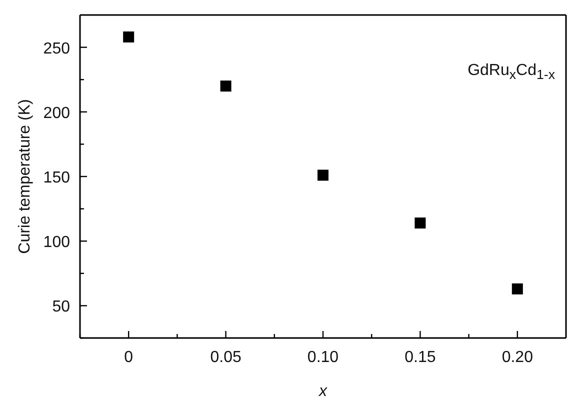  What do you see at coordinates (323, 391) in the screenshot?
I see `x-axis-title: x` at bounding box center [323, 391].